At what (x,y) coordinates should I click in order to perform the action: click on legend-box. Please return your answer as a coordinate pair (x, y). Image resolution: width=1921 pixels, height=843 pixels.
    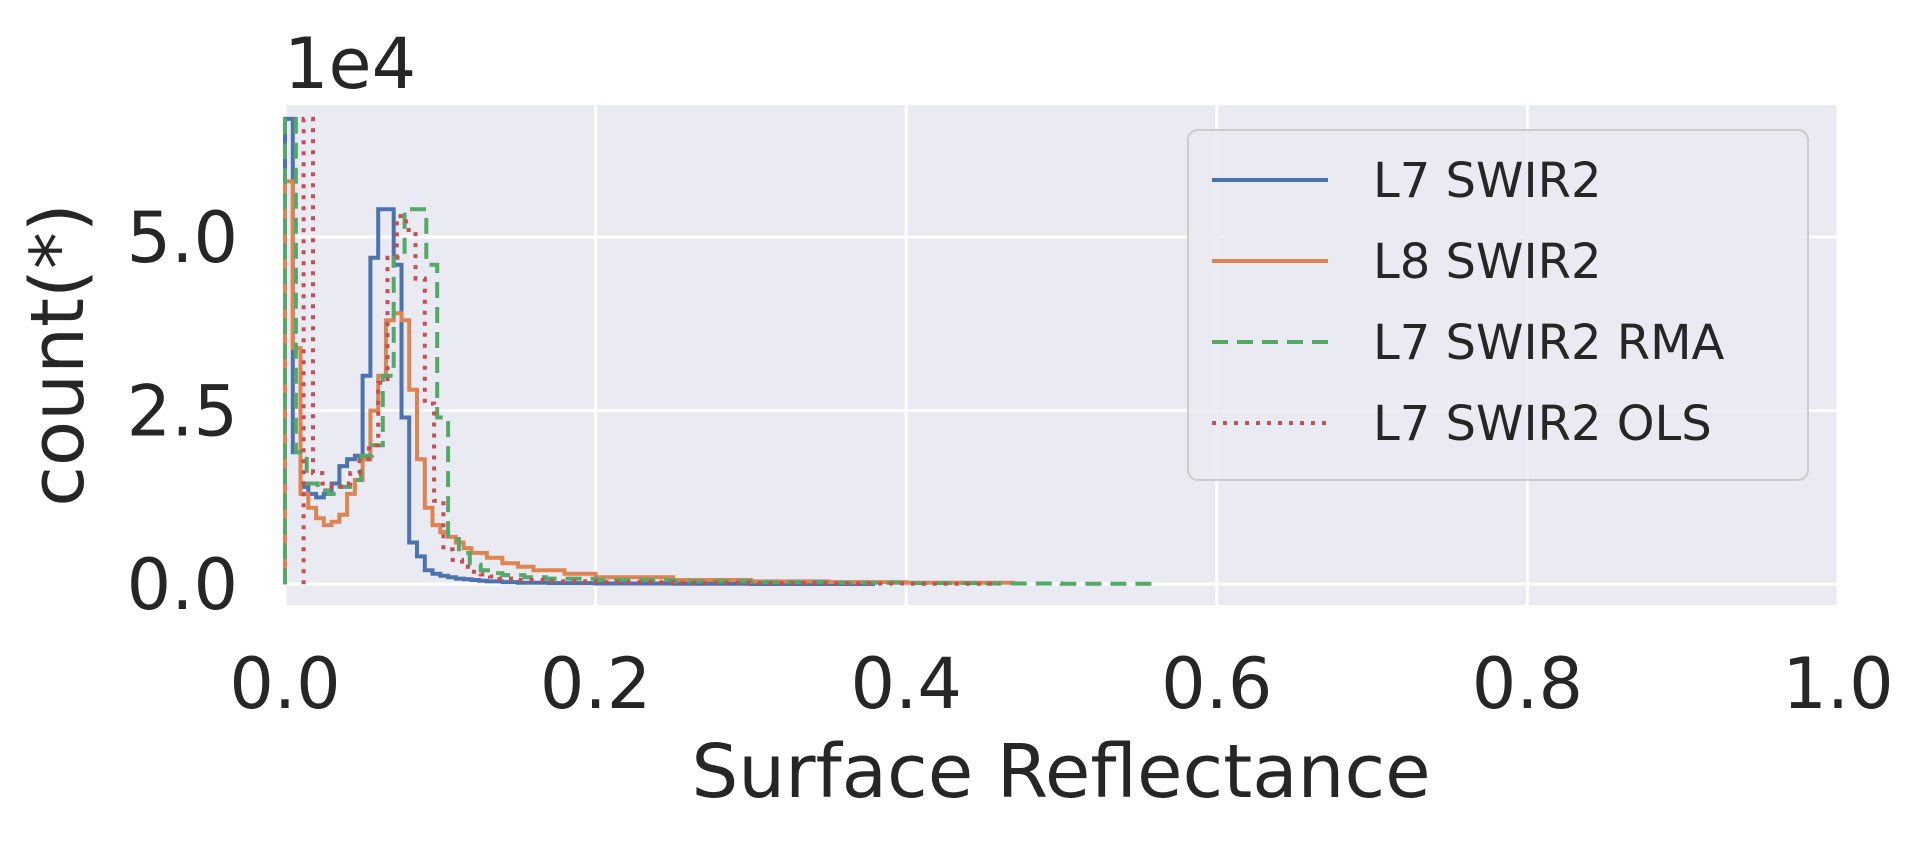
    Looking at the image, I should click on (1498, 305).